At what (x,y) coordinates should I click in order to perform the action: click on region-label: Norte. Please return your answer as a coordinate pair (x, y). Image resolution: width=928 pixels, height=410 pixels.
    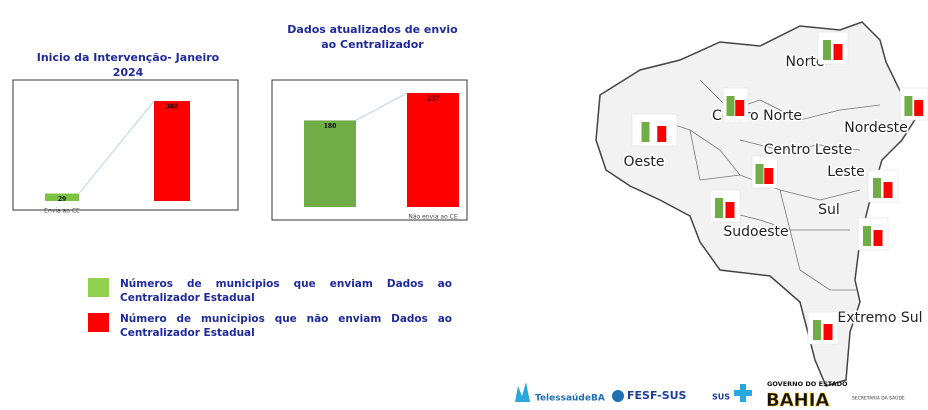
    Looking at the image, I should click on (805, 62).